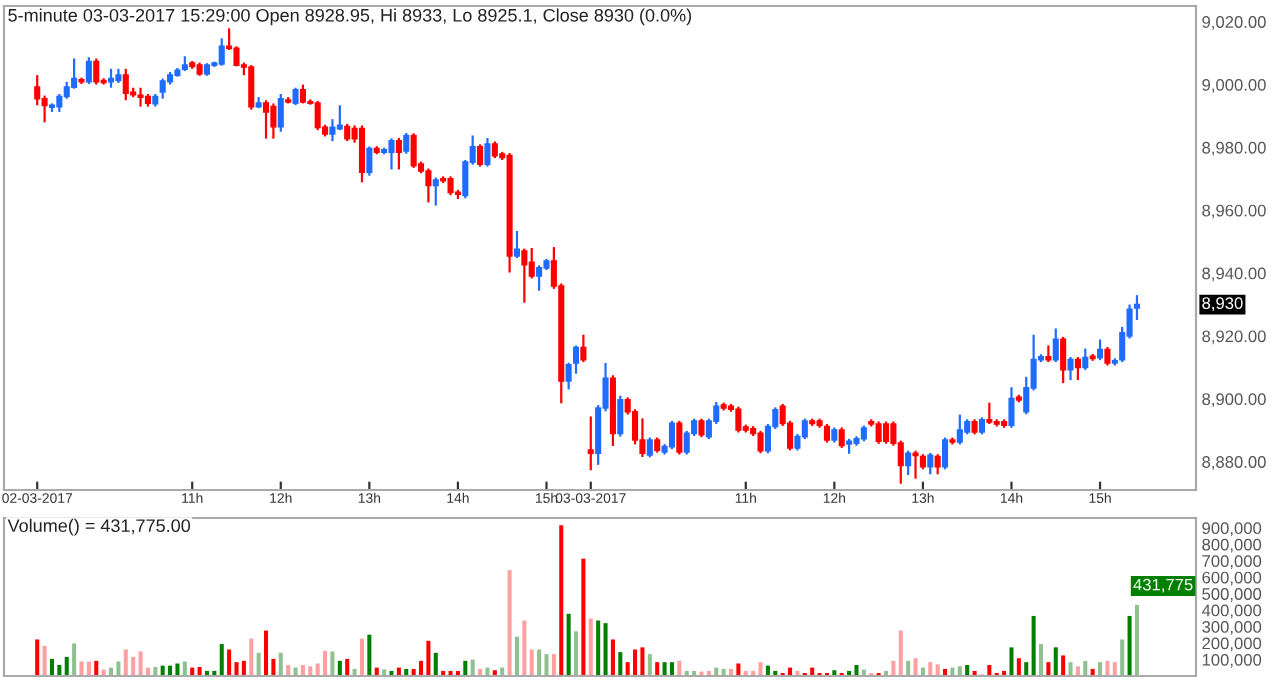 The width and height of the screenshot is (1280, 696). Describe the element at coordinates (1234, 274) in the screenshot. I see `y-tick-label: 8,940.00` at that location.